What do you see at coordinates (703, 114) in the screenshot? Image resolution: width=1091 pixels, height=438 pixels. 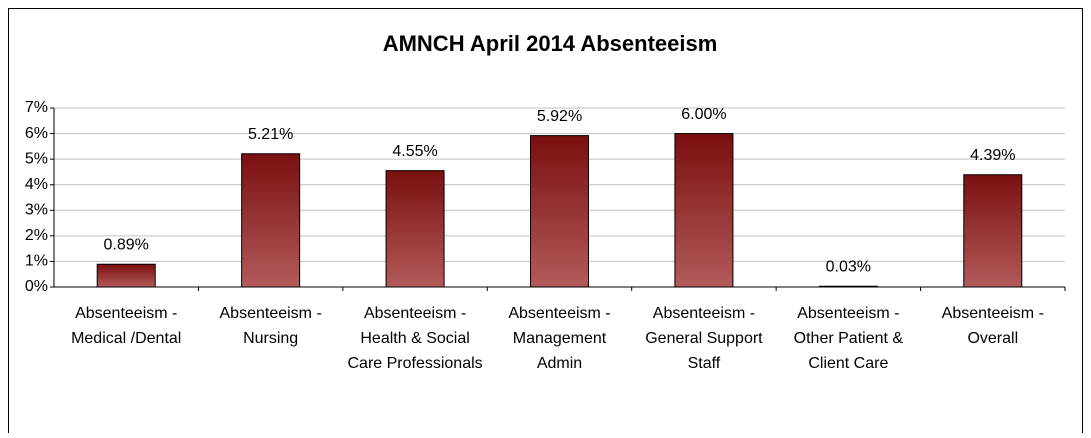 I see `value-label: 6.00%` at bounding box center [703, 114].